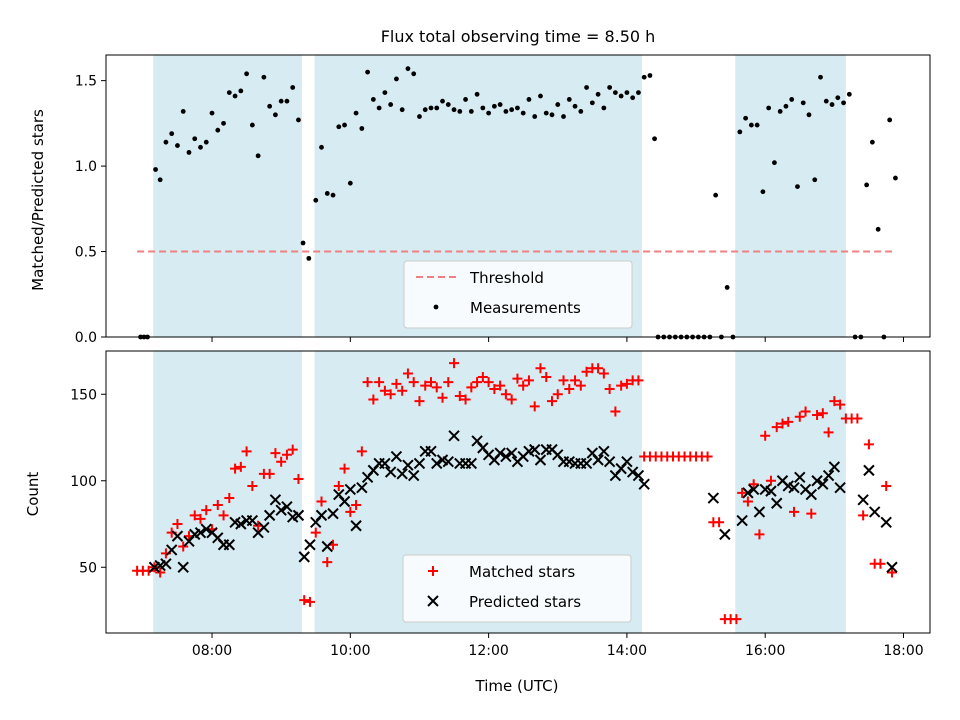 Image resolution: width=960 pixels, height=720 pixels. Describe the element at coordinates (517, 686) in the screenshot. I see `x-axis-label: Time (UTC)` at that location.